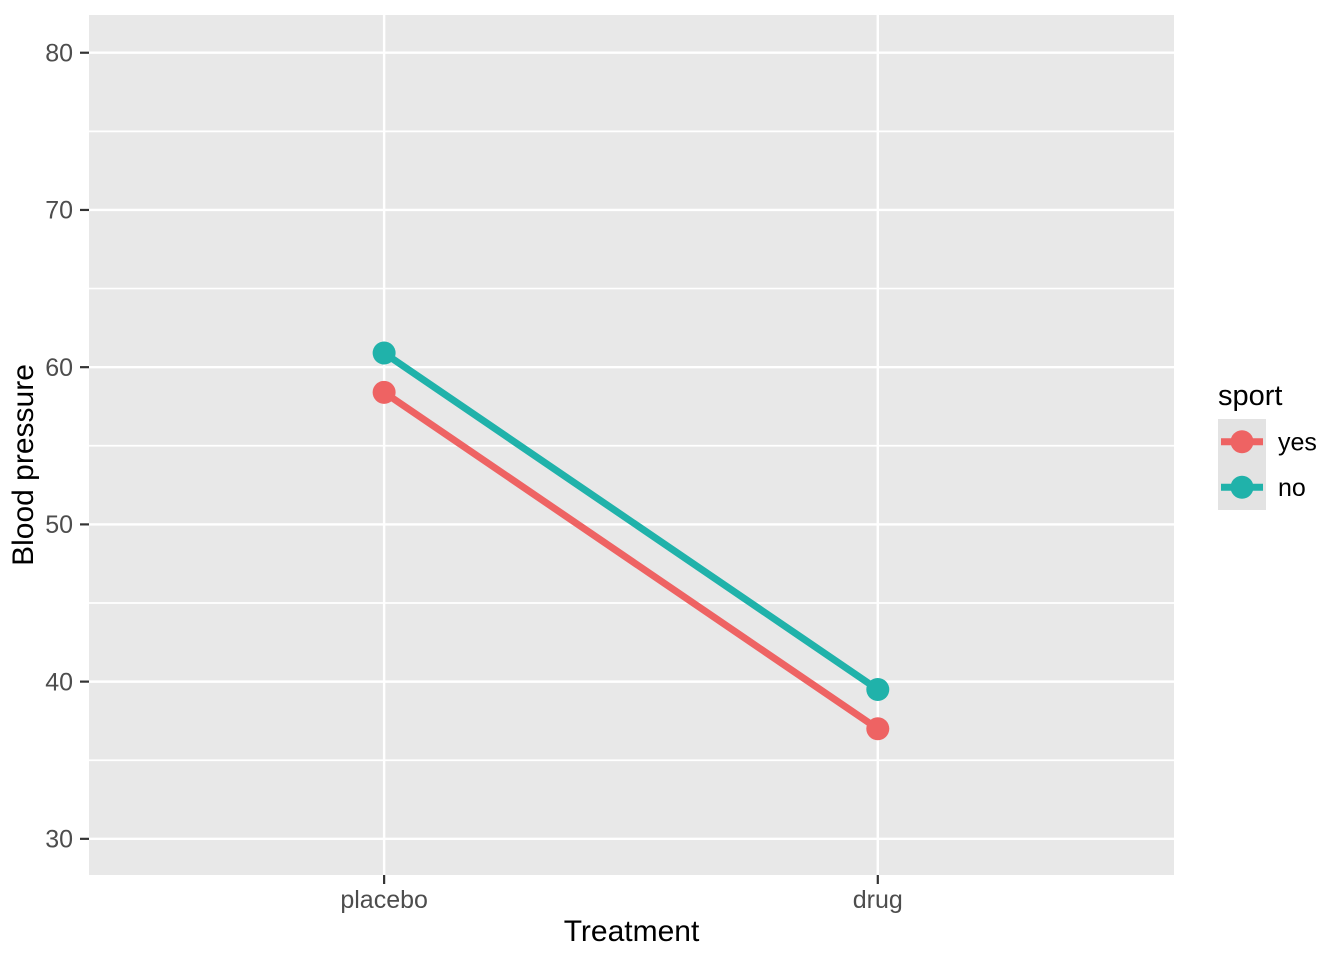 This screenshot has width=1344, height=960. I want to click on x-tick-label: placebo, so click(384, 900).